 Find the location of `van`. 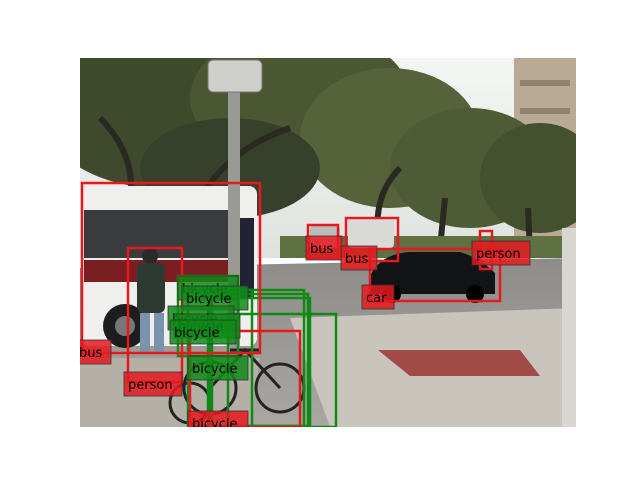

van is located at coordinates (371, 233).